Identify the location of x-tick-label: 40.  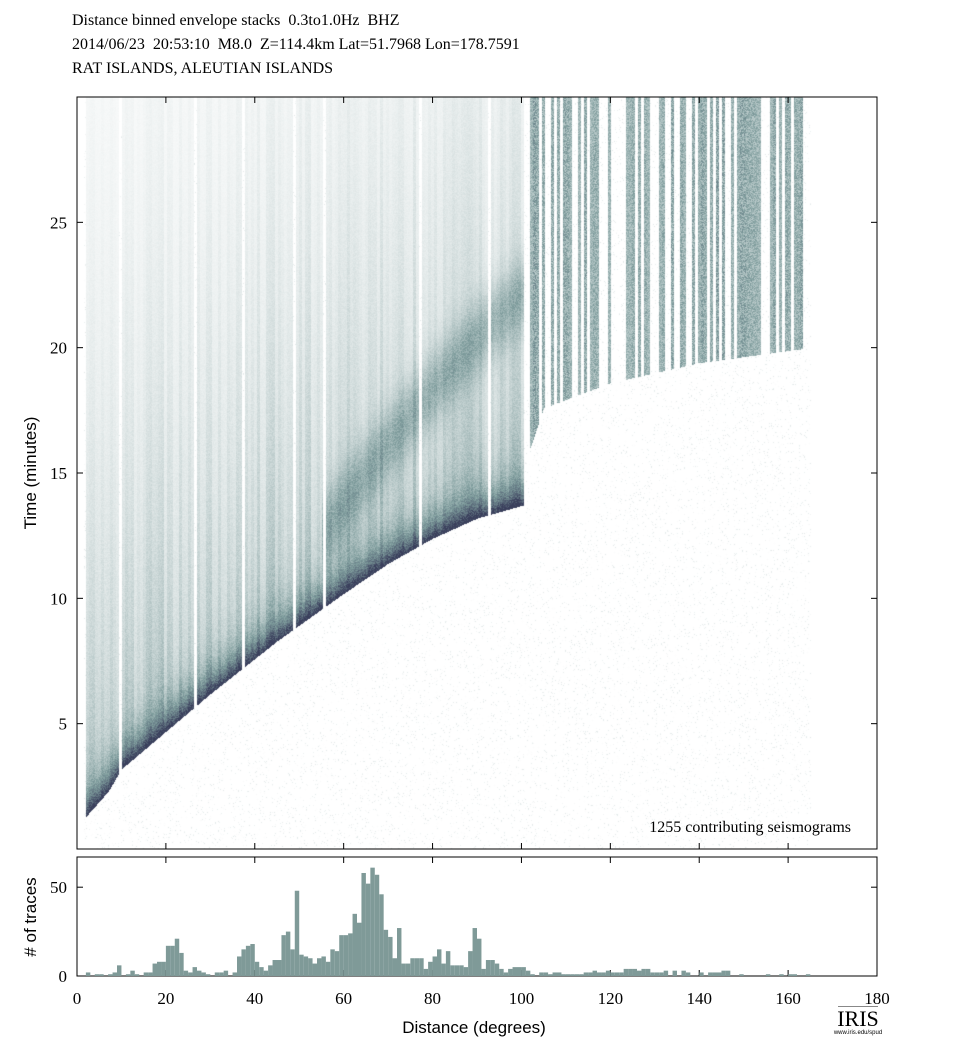
(254, 998).